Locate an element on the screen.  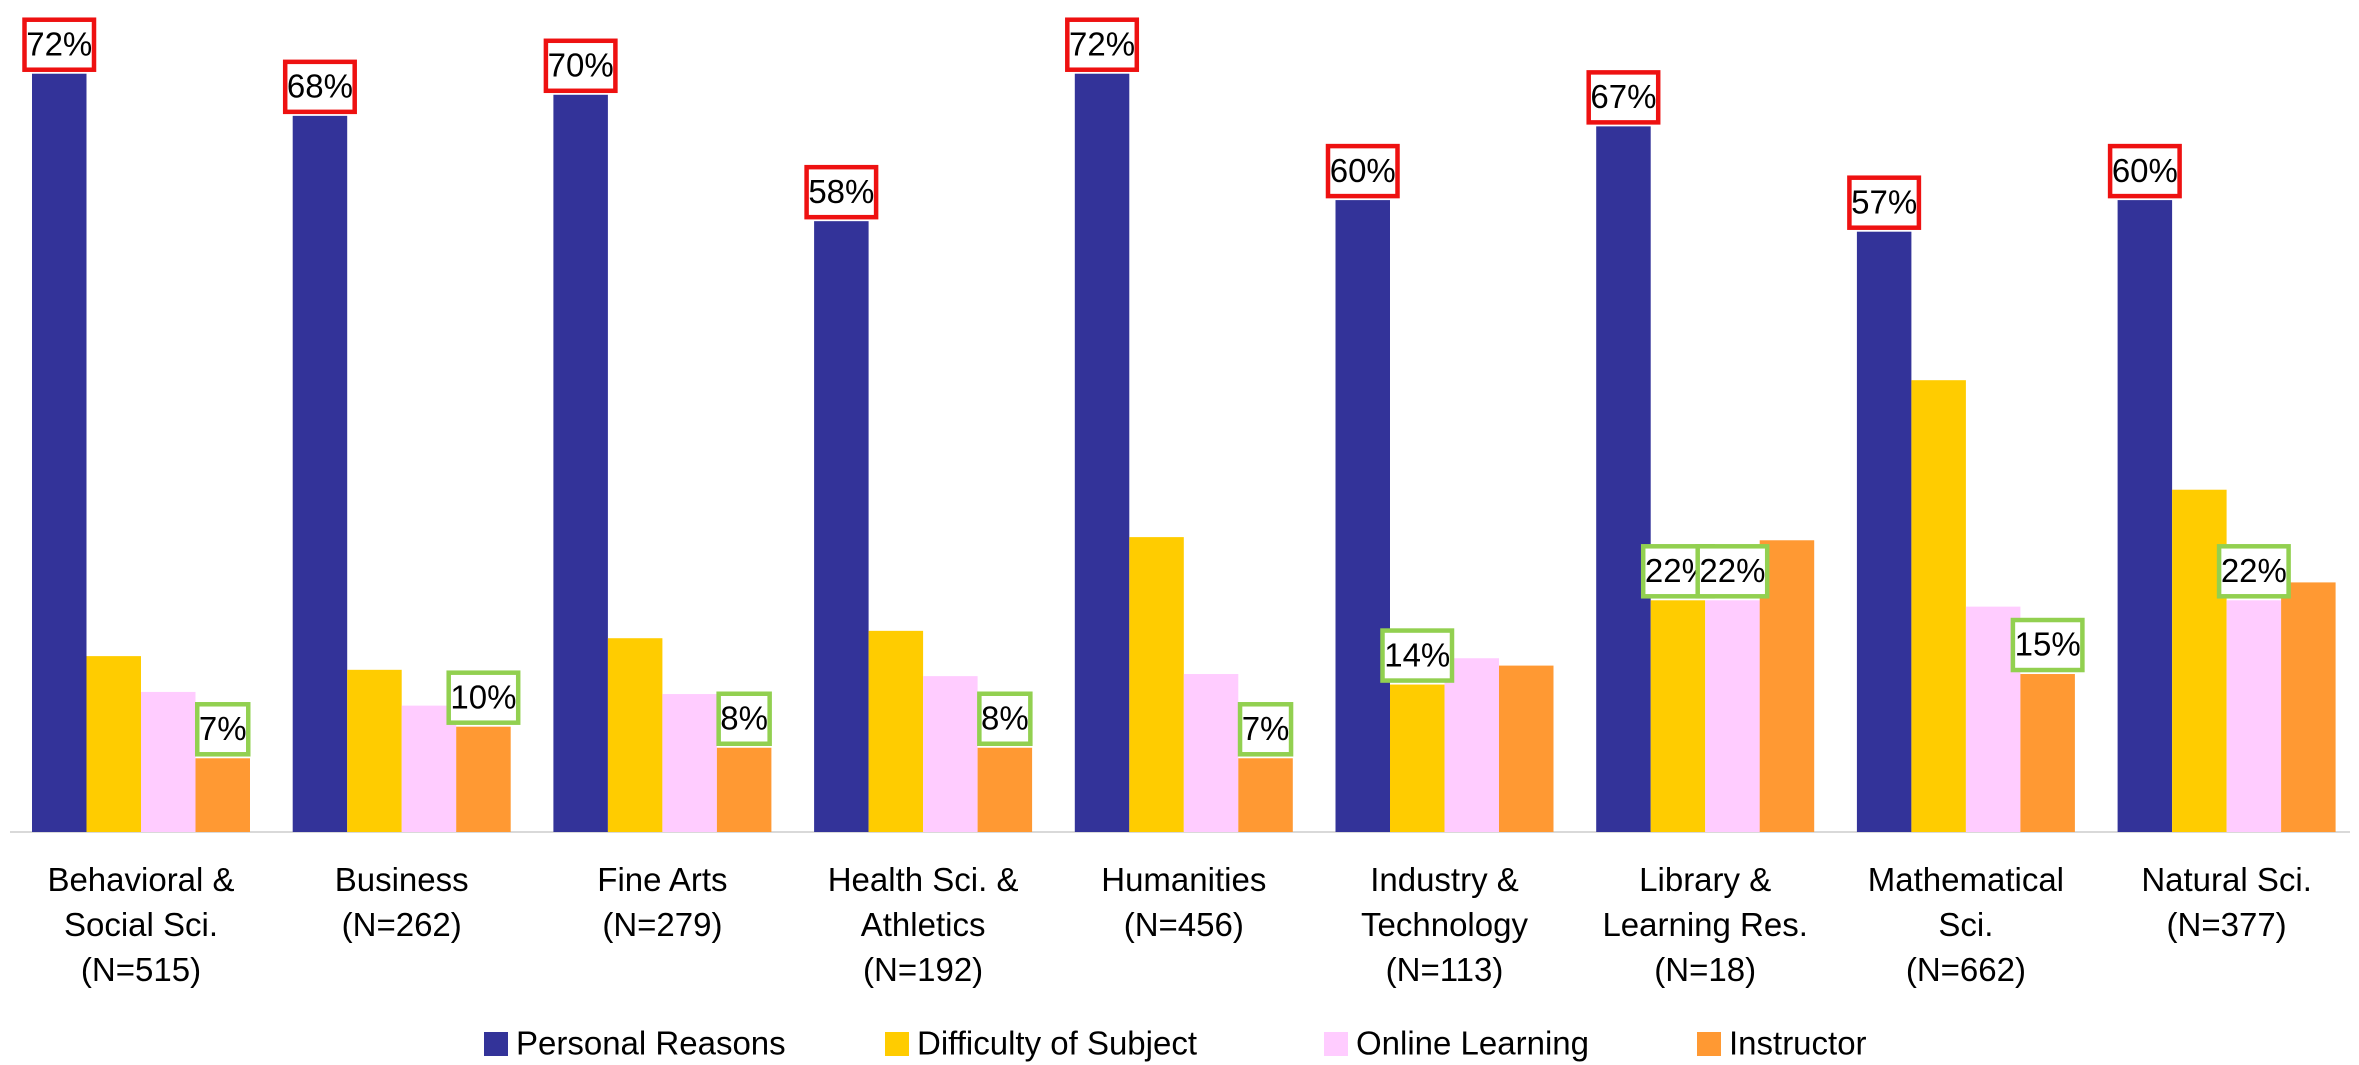
x-tick-label-line: (N=515) is located at coordinates (141, 969).